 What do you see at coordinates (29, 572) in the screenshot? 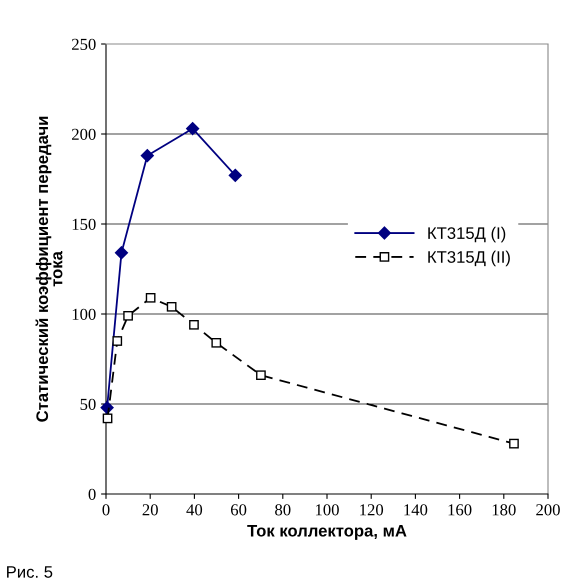
I see `text: Рис. 5` at bounding box center [29, 572].